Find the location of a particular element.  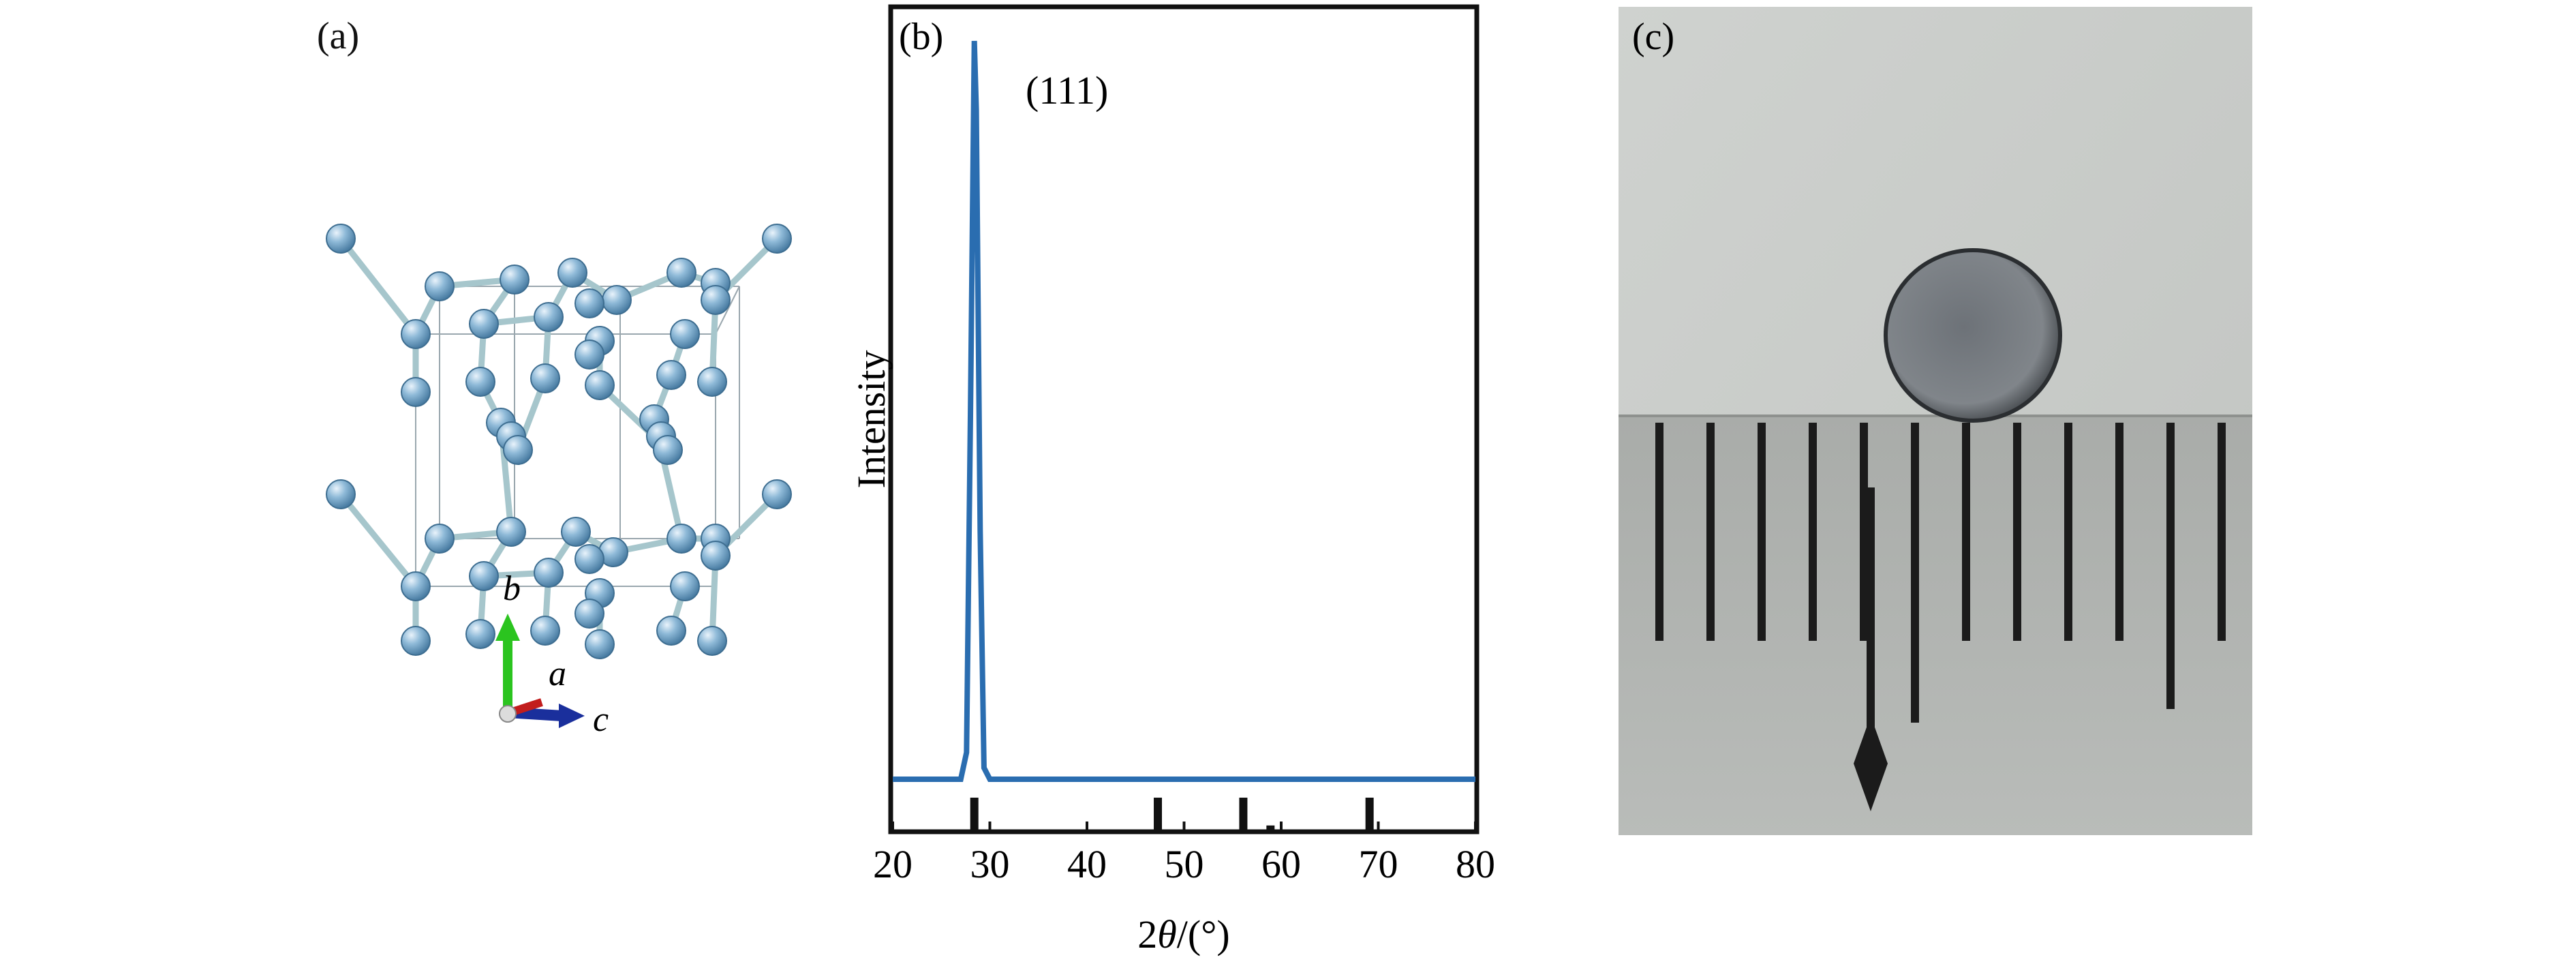

panel-b-label: (b) is located at coordinates (921, 37).